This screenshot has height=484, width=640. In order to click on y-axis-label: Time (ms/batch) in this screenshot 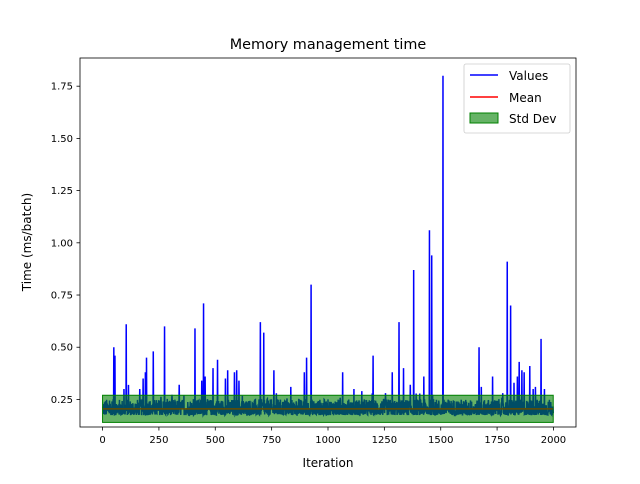, I will do `click(27, 242)`.